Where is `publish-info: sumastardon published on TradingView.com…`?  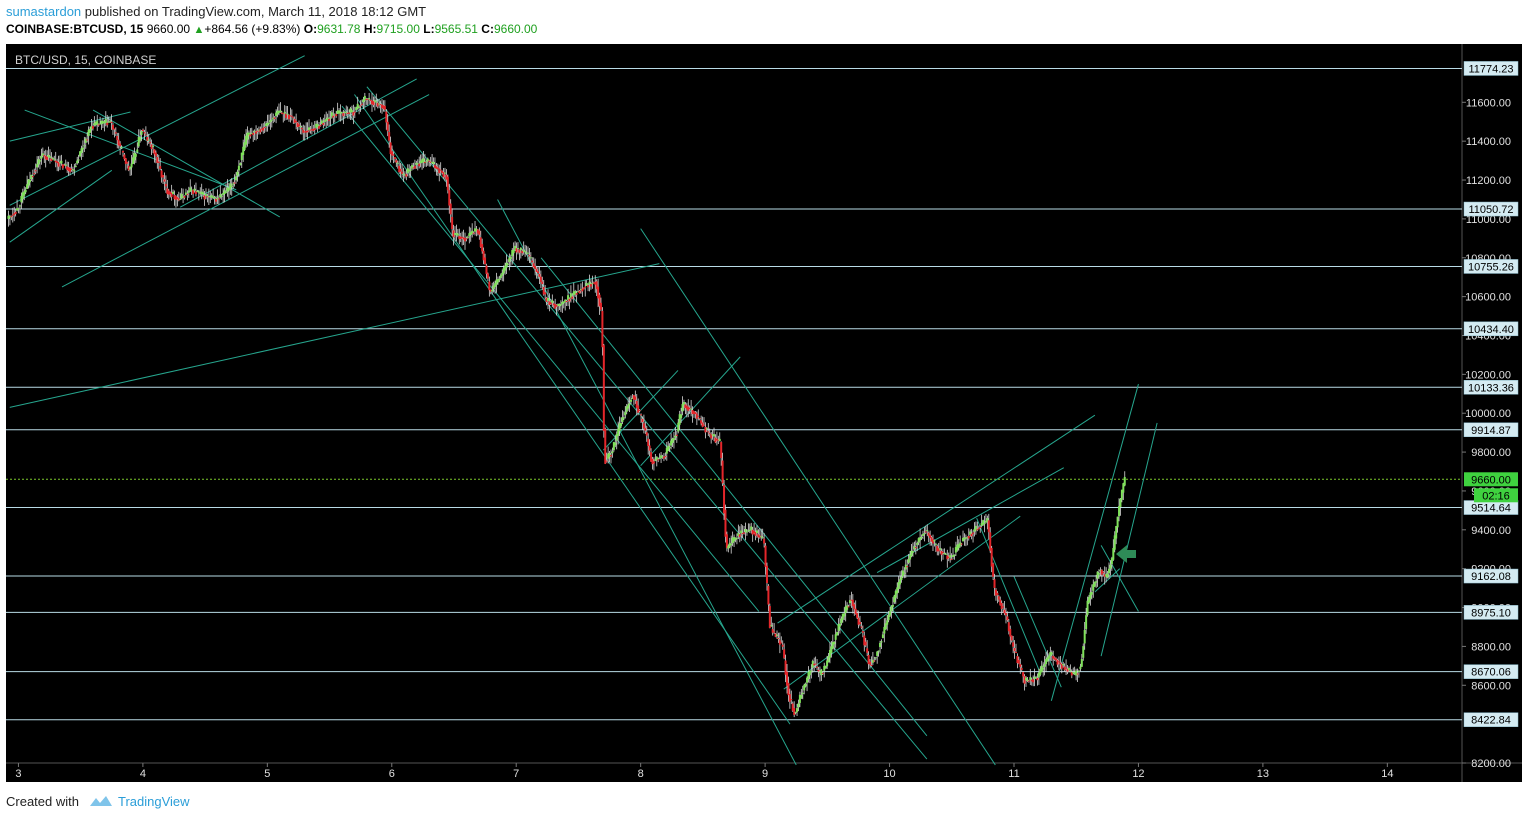
publish-info: sumastardon published on TradingView.com… is located at coordinates (216, 11).